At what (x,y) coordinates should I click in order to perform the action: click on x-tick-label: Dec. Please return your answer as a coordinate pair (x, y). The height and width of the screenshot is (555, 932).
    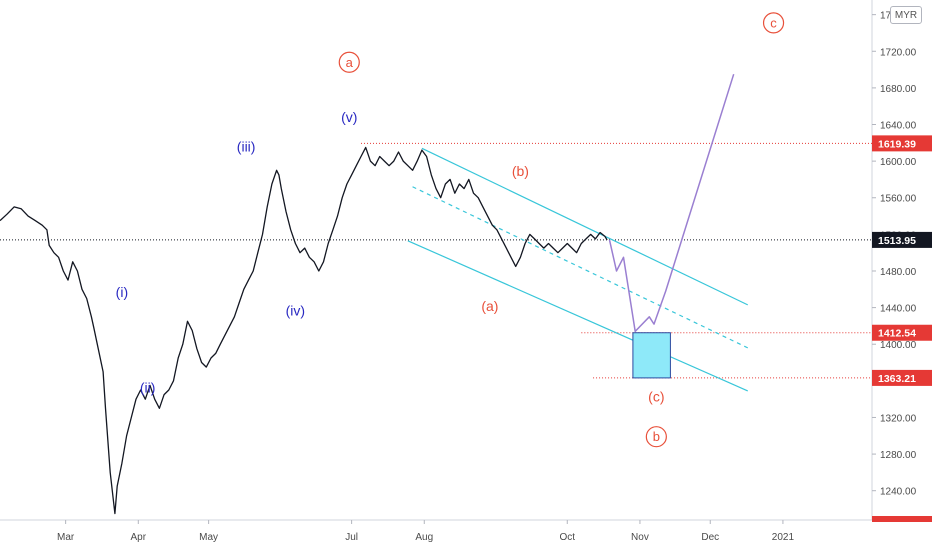
    Looking at the image, I should click on (710, 537).